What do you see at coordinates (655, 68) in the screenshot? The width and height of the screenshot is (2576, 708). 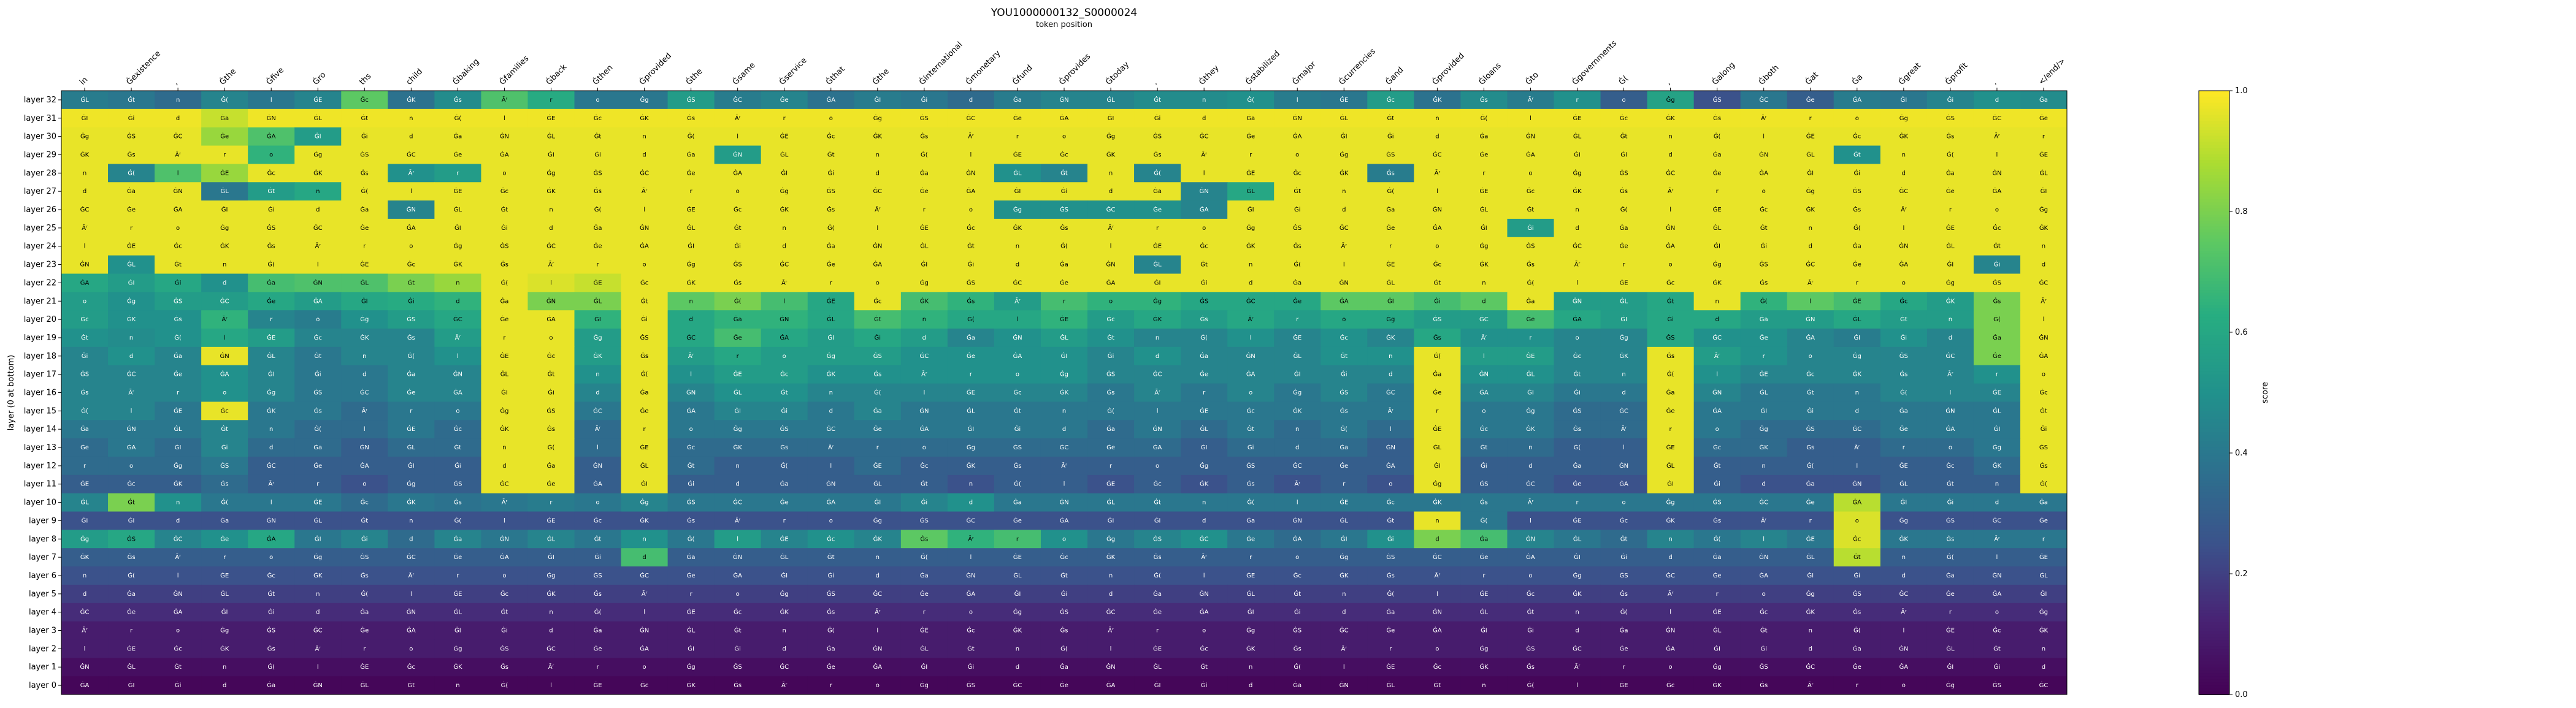 I see `x-tick-label: Ġprovided` at bounding box center [655, 68].